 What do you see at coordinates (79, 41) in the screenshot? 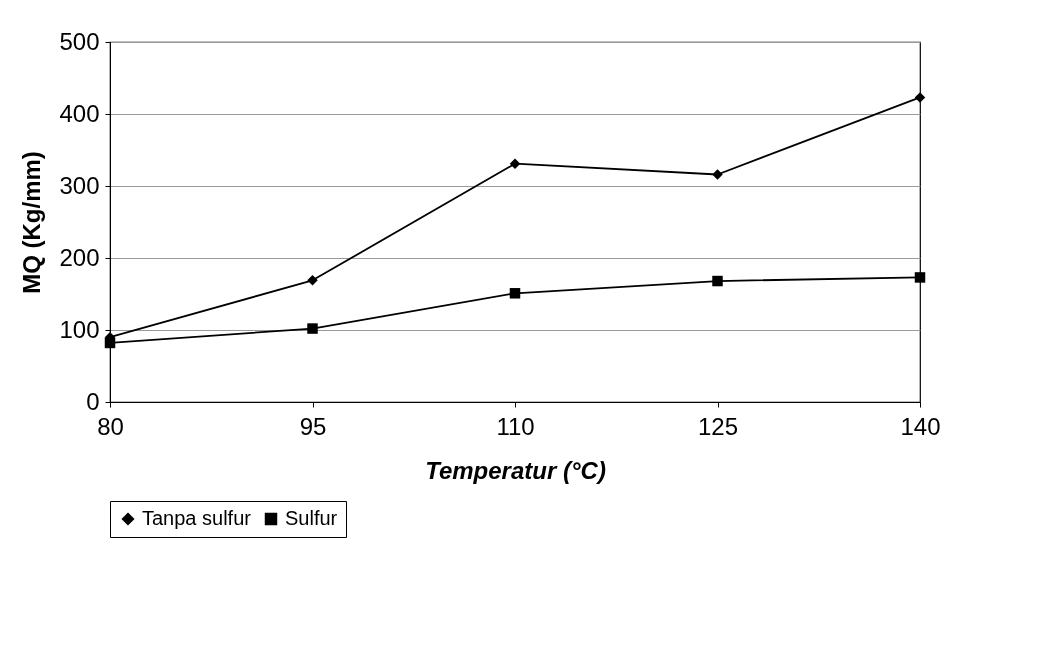
I see `y-tick-label: 500` at bounding box center [79, 41].